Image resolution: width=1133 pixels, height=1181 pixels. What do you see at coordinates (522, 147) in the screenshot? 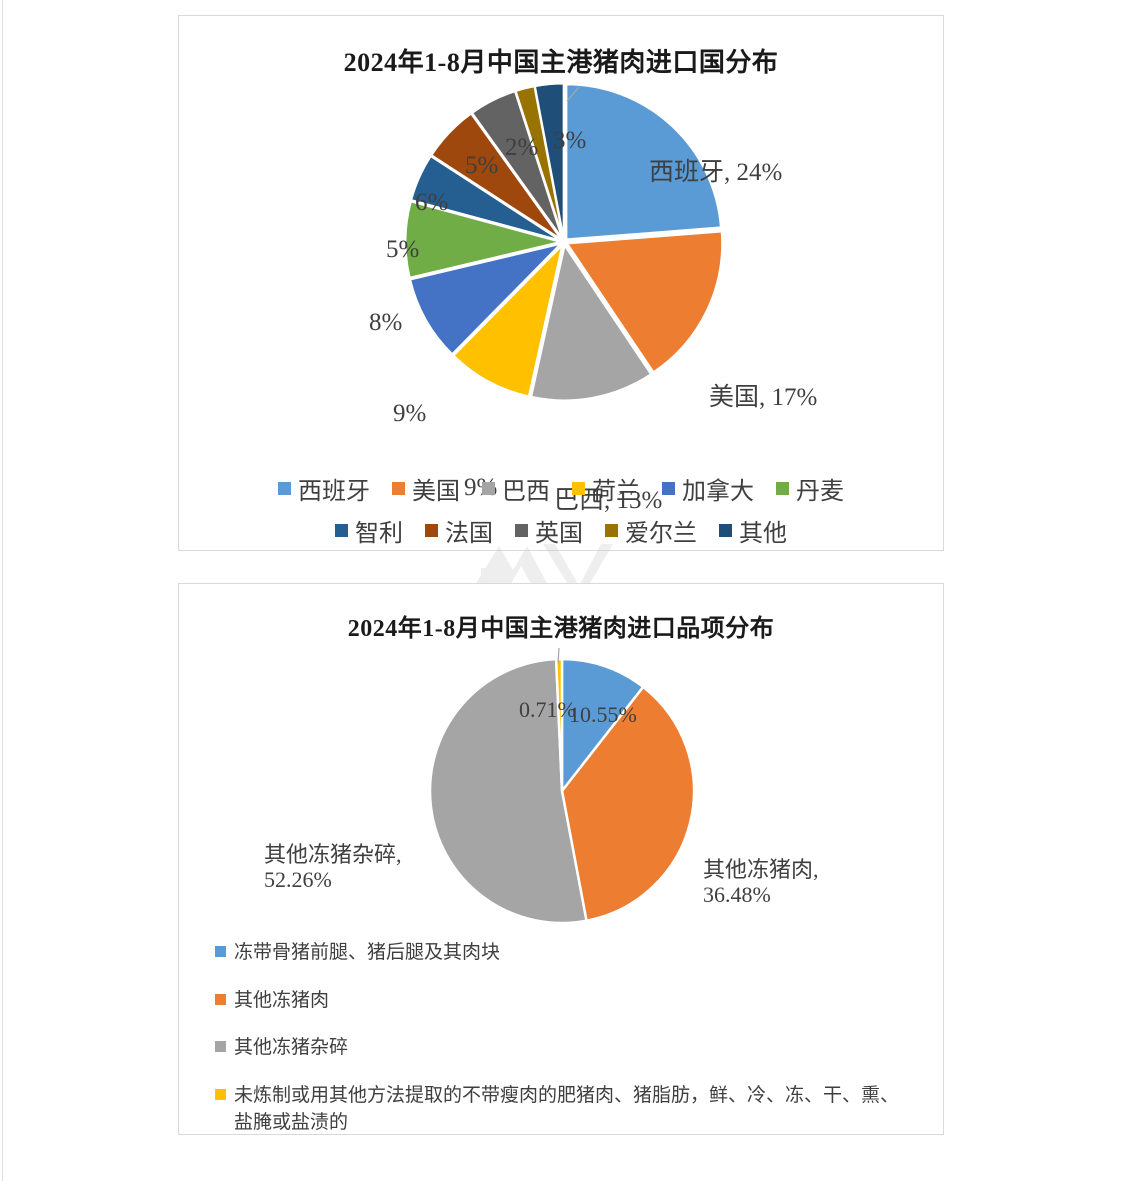
I see `pie-label-ireland: 2%` at bounding box center [522, 147].